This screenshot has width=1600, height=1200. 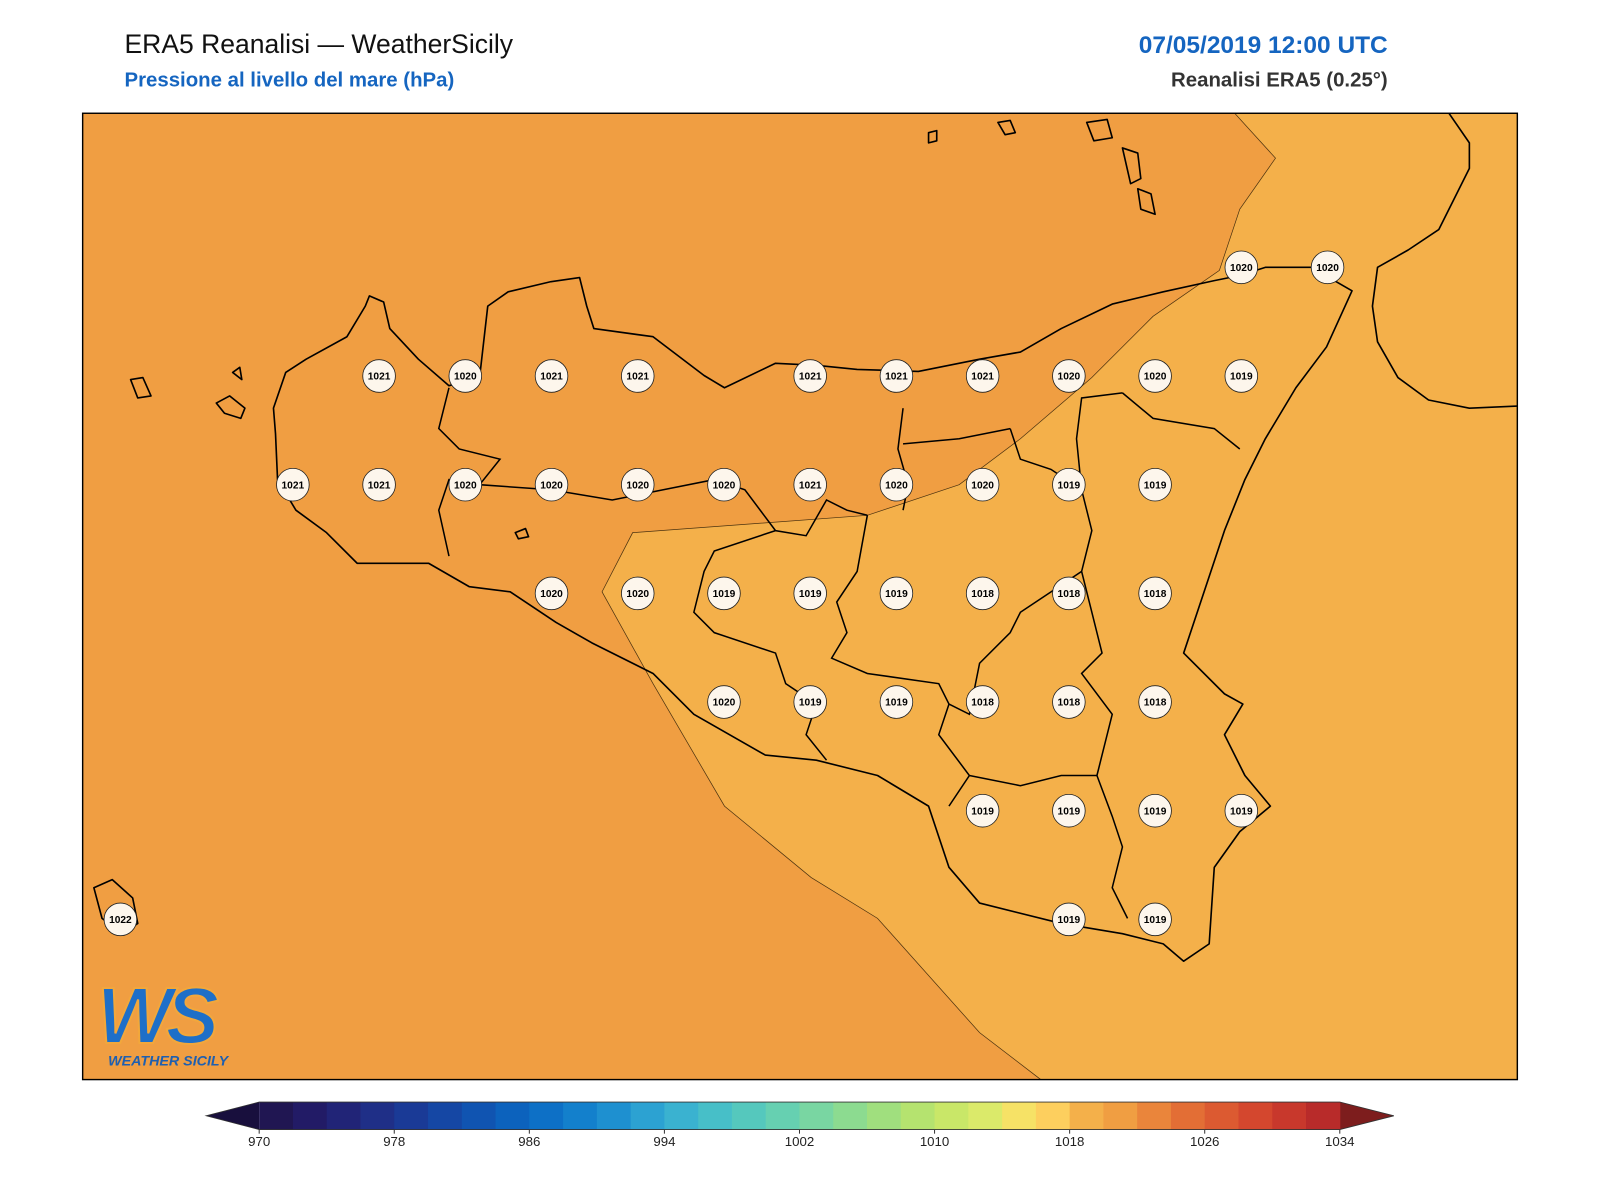 I want to click on colorbar-tick-label: 1034, so click(x=1339, y=1141).